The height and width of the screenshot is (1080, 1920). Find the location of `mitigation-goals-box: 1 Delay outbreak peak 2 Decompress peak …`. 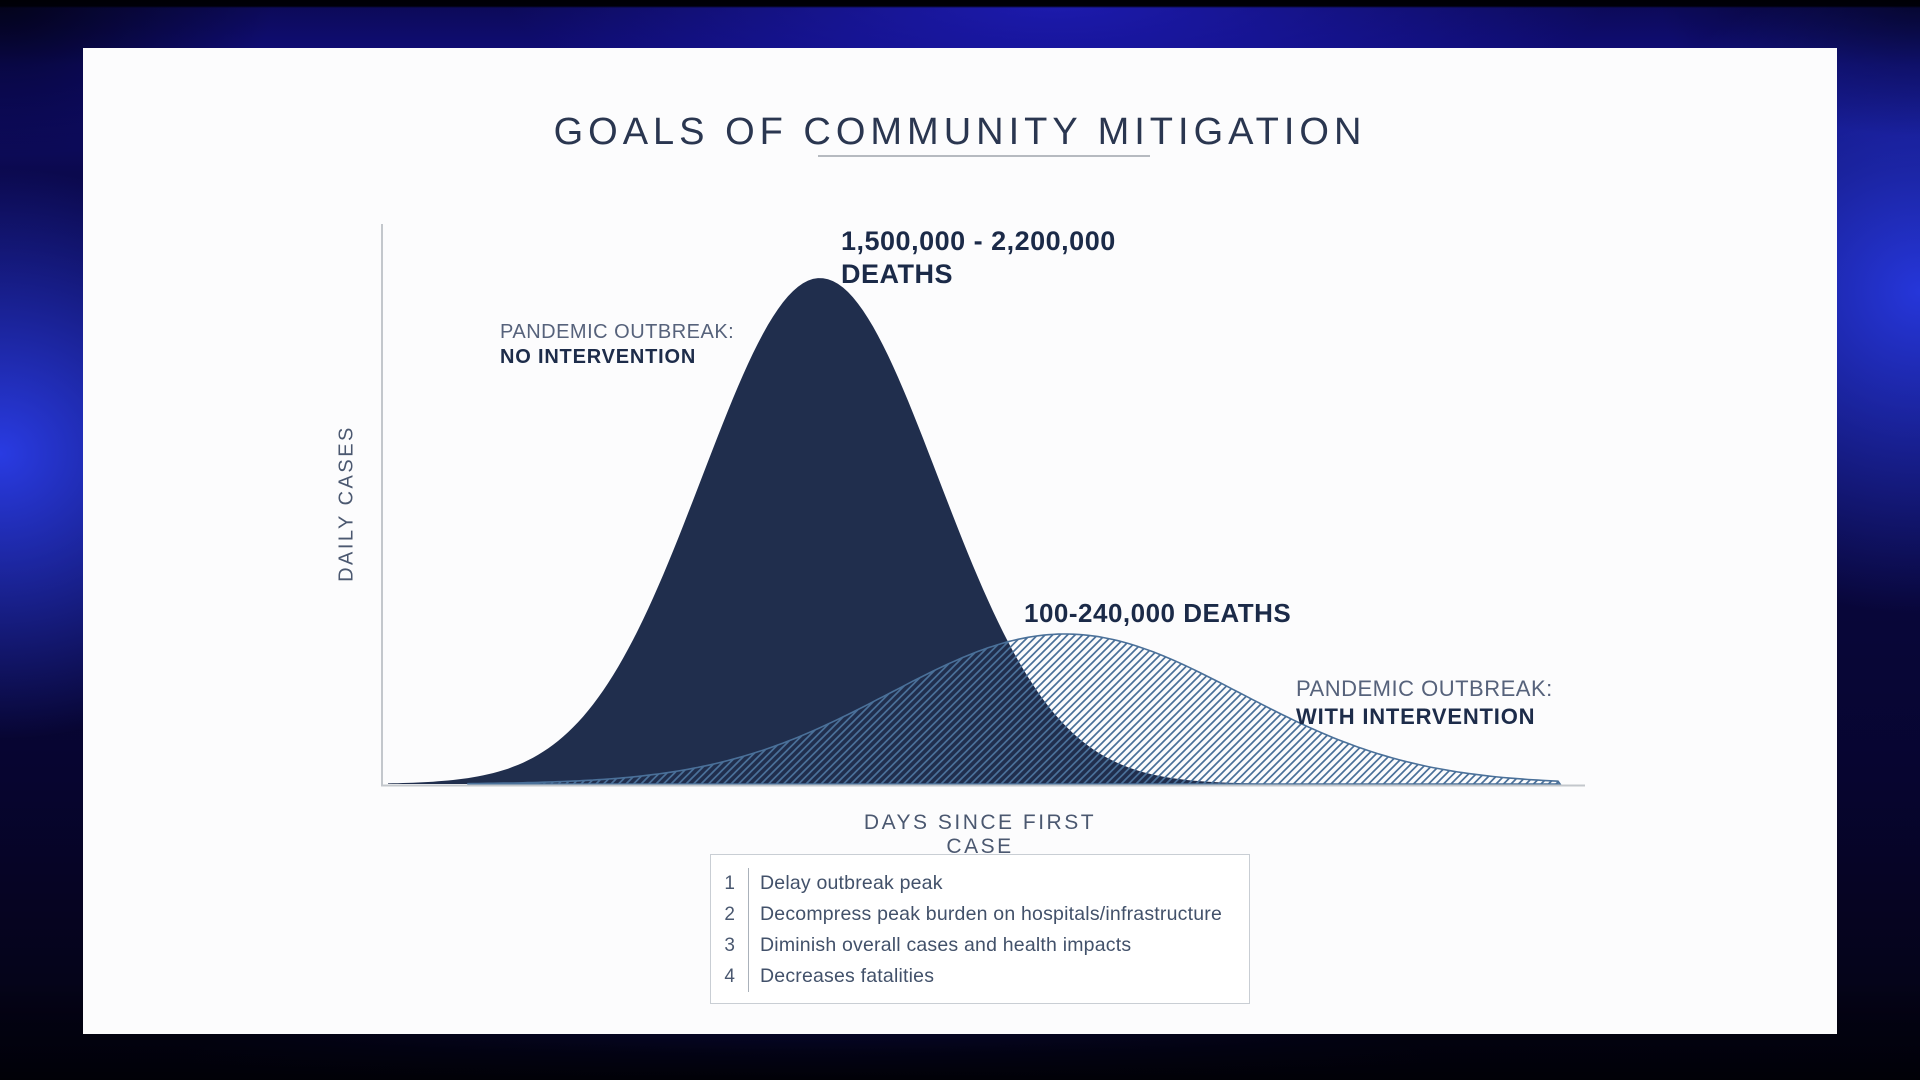

mitigation-goals-box: 1 Delay outbreak peak 2 Decompress peak … is located at coordinates (980, 929).